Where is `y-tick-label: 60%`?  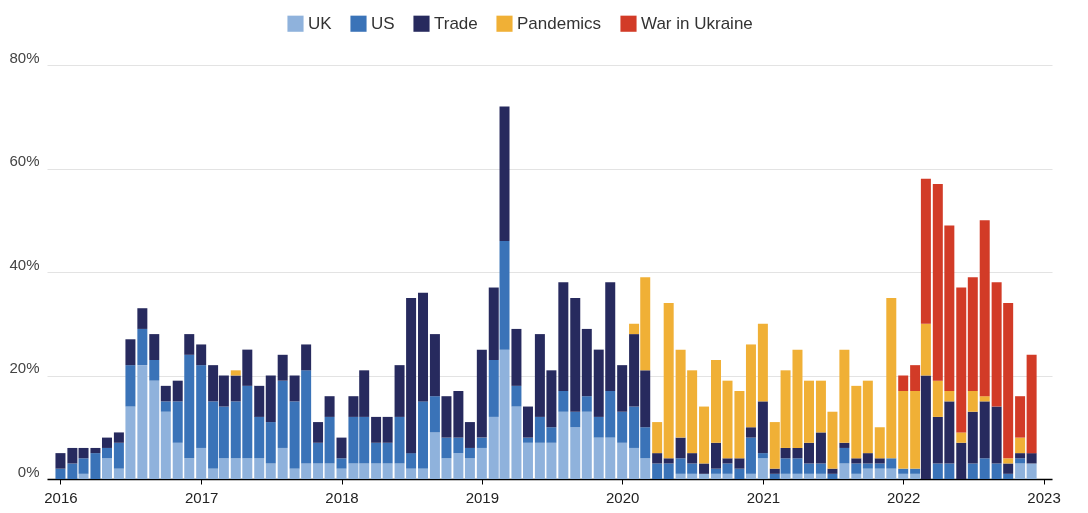
y-tick-label: 60% is located at coordinates (24, 160).